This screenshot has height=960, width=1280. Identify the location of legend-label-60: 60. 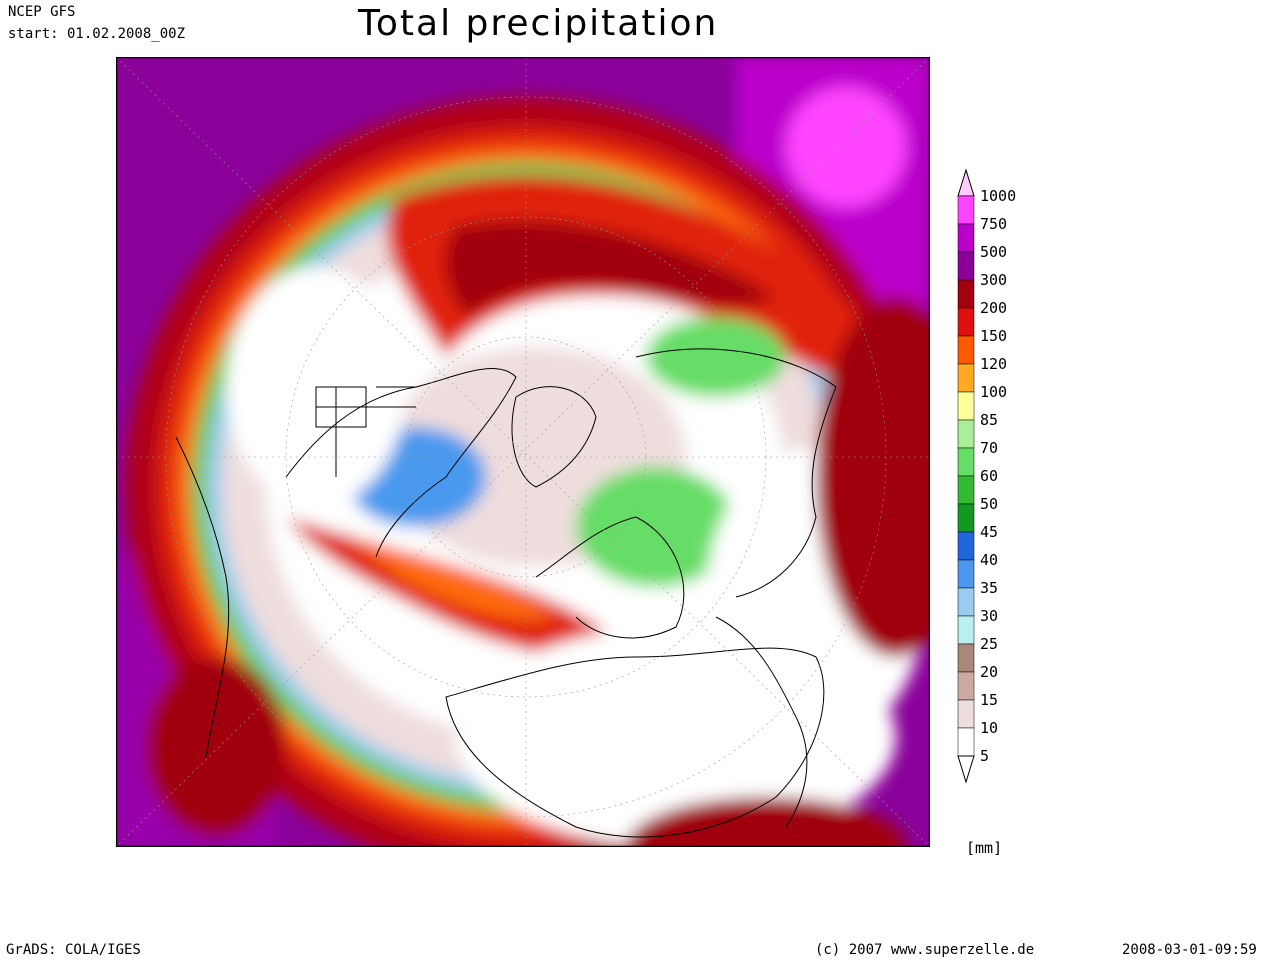
(989, 476).